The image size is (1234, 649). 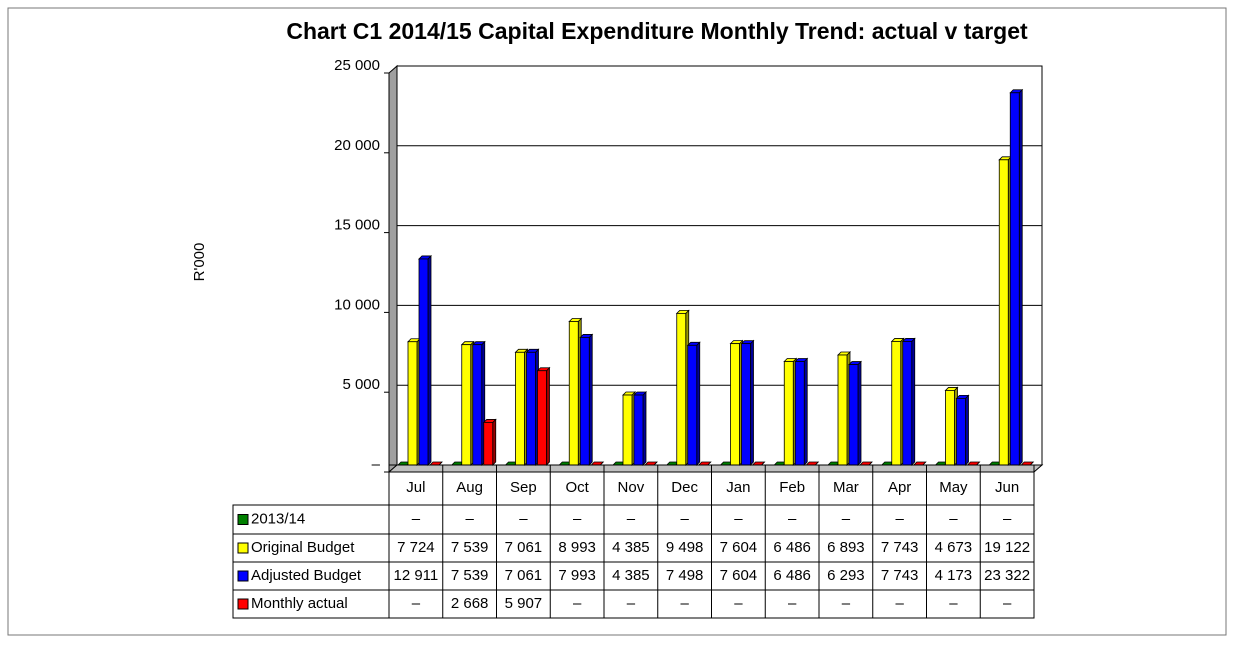 What do you see at coordinates (846, 547) in the screenshot?
I see `table-value: 6 893` at bounding box center [846, 547].